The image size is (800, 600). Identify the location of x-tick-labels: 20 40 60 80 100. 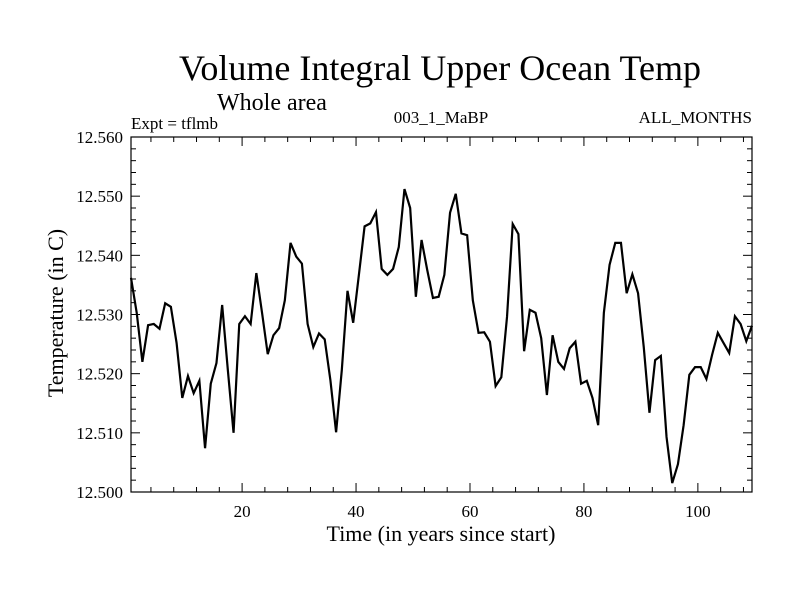
(472, 511).